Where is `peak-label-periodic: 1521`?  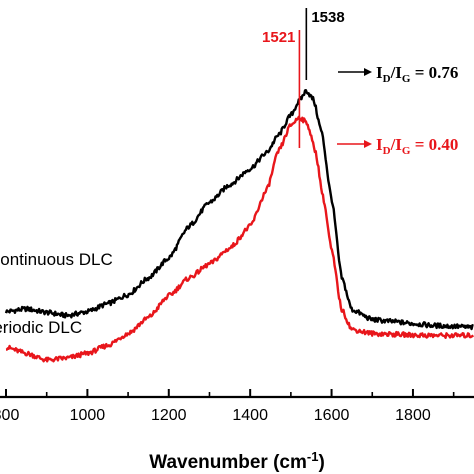 peak-label-periodic: 1521 is located at coordinates (278, 37).